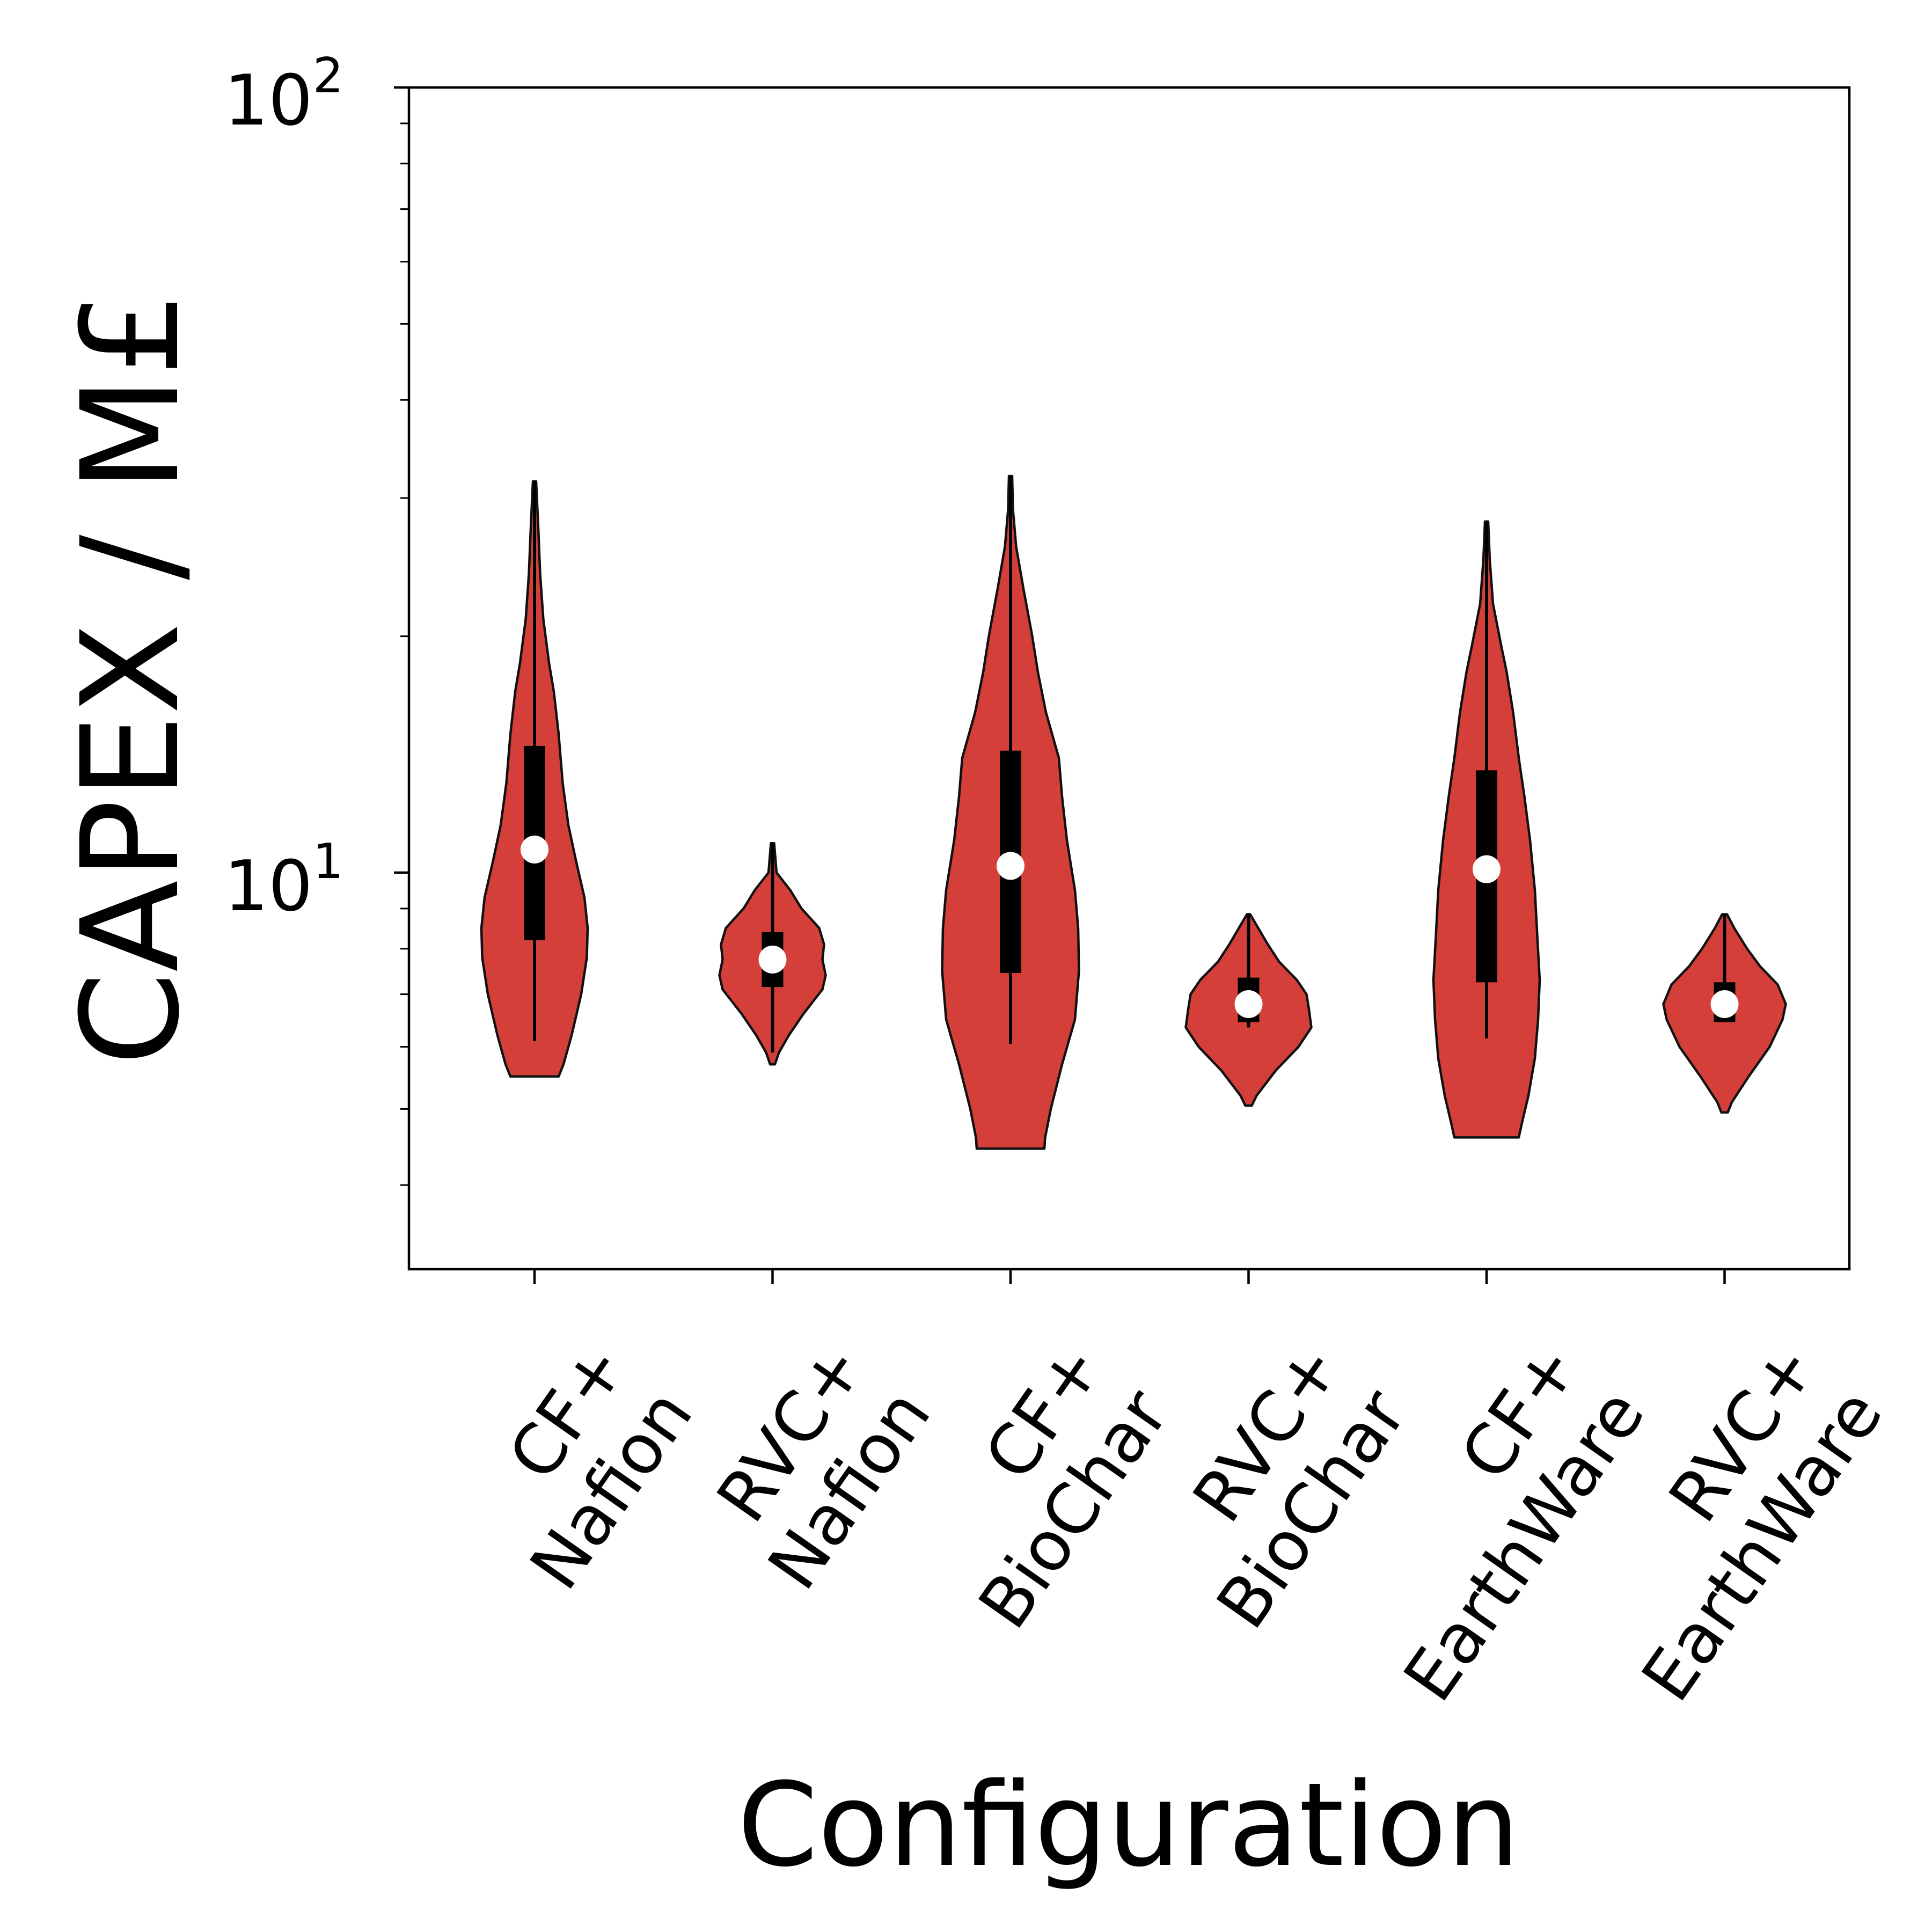  What do you see at coordinates (1128, 1825) in the screenshot?
I see `x-axis-title: Configuration` at bounding box center [1128, 1825].